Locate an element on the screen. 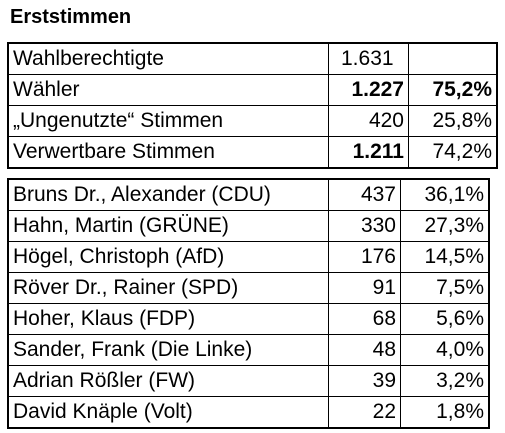 The width and height of the screenshot is (505, 433). table-row: Verwertbare Stimmen 1.211 74,2% is located at coordinates (252, 152).